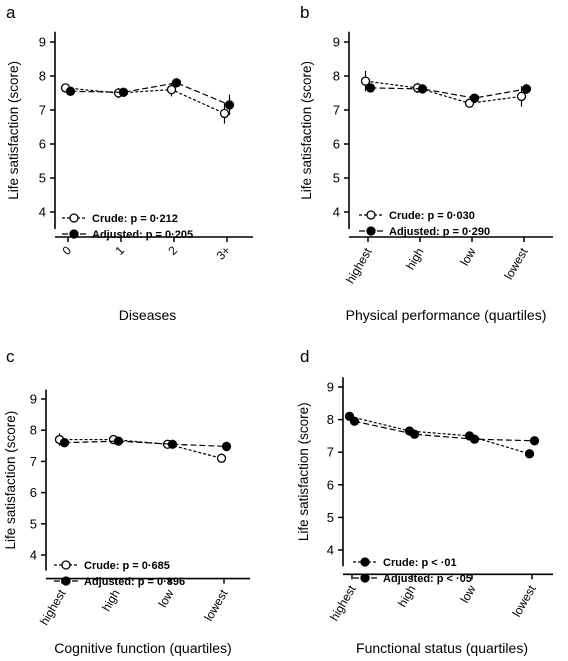 The image size is (568, 661). Describe the element at coordinates (442, 648) in the screenshot. I see `x-axis-label: Functional status (quartiles)` at that location.